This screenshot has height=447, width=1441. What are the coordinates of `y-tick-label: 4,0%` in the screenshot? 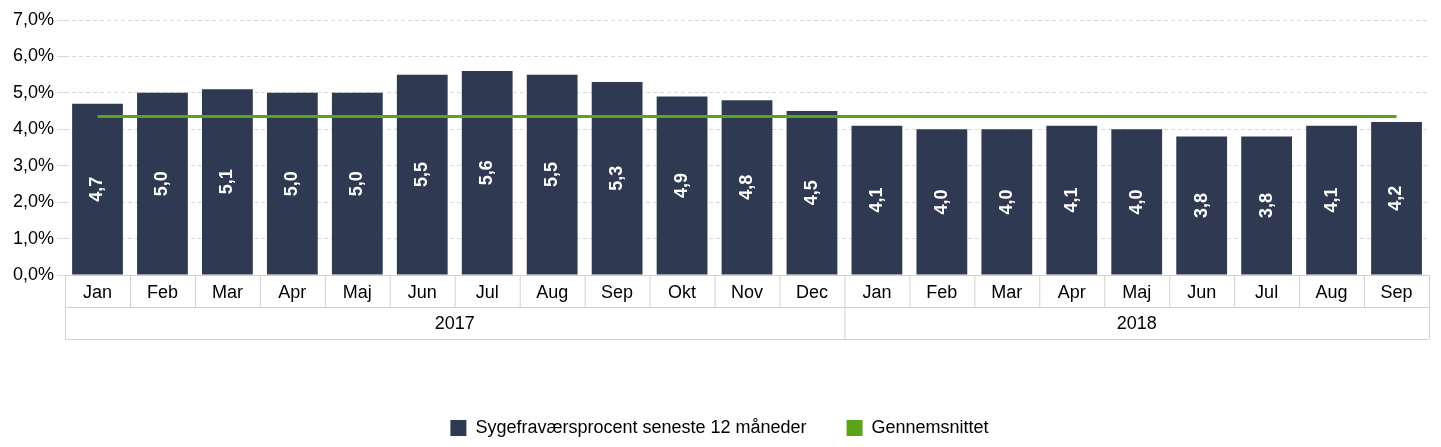 It's located at (34, 128).